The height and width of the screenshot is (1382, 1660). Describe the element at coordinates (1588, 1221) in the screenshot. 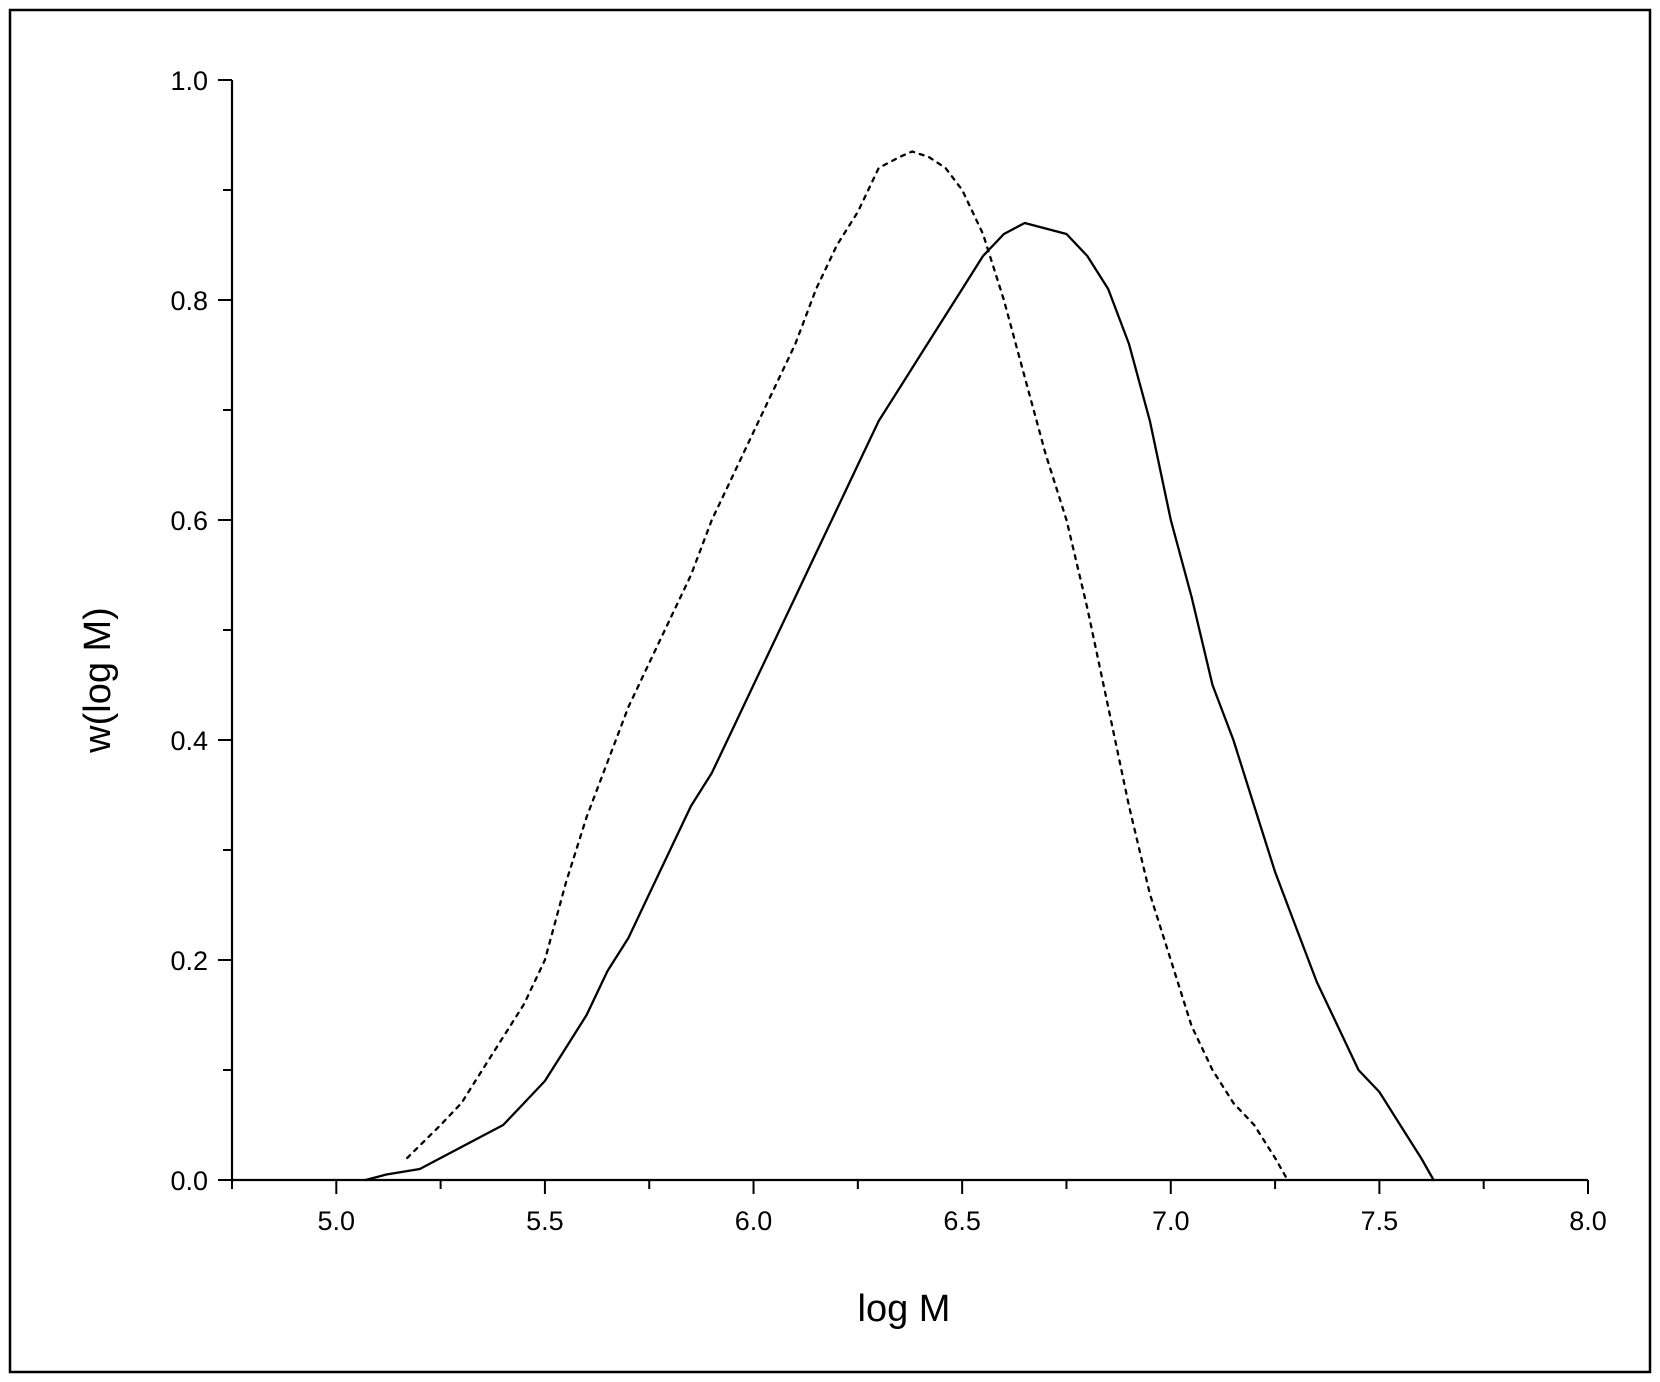

I see `x-tick-label: 8.0` at that location.